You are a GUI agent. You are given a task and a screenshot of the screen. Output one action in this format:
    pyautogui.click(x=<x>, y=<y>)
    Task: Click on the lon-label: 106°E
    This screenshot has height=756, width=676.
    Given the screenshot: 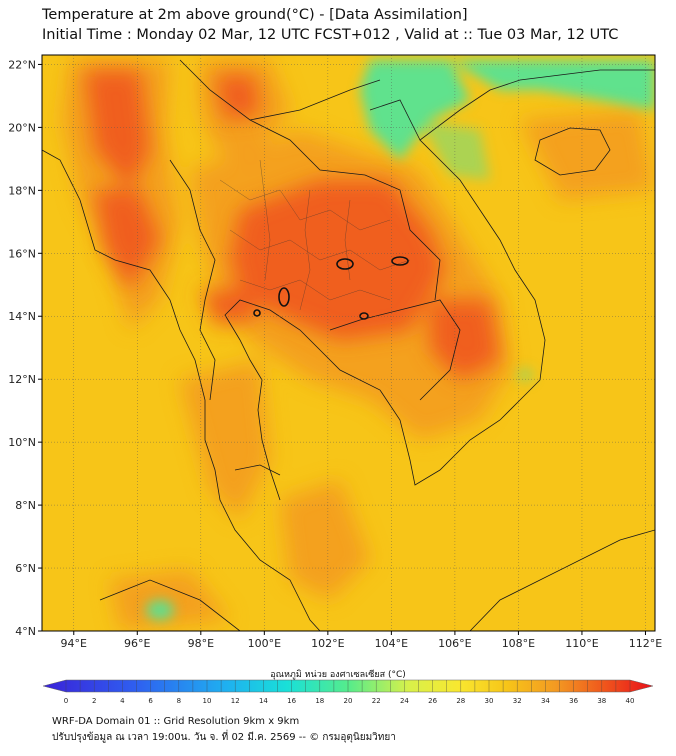 What is the action you would take?
    pyautogui.click(x=454, y=643)
    